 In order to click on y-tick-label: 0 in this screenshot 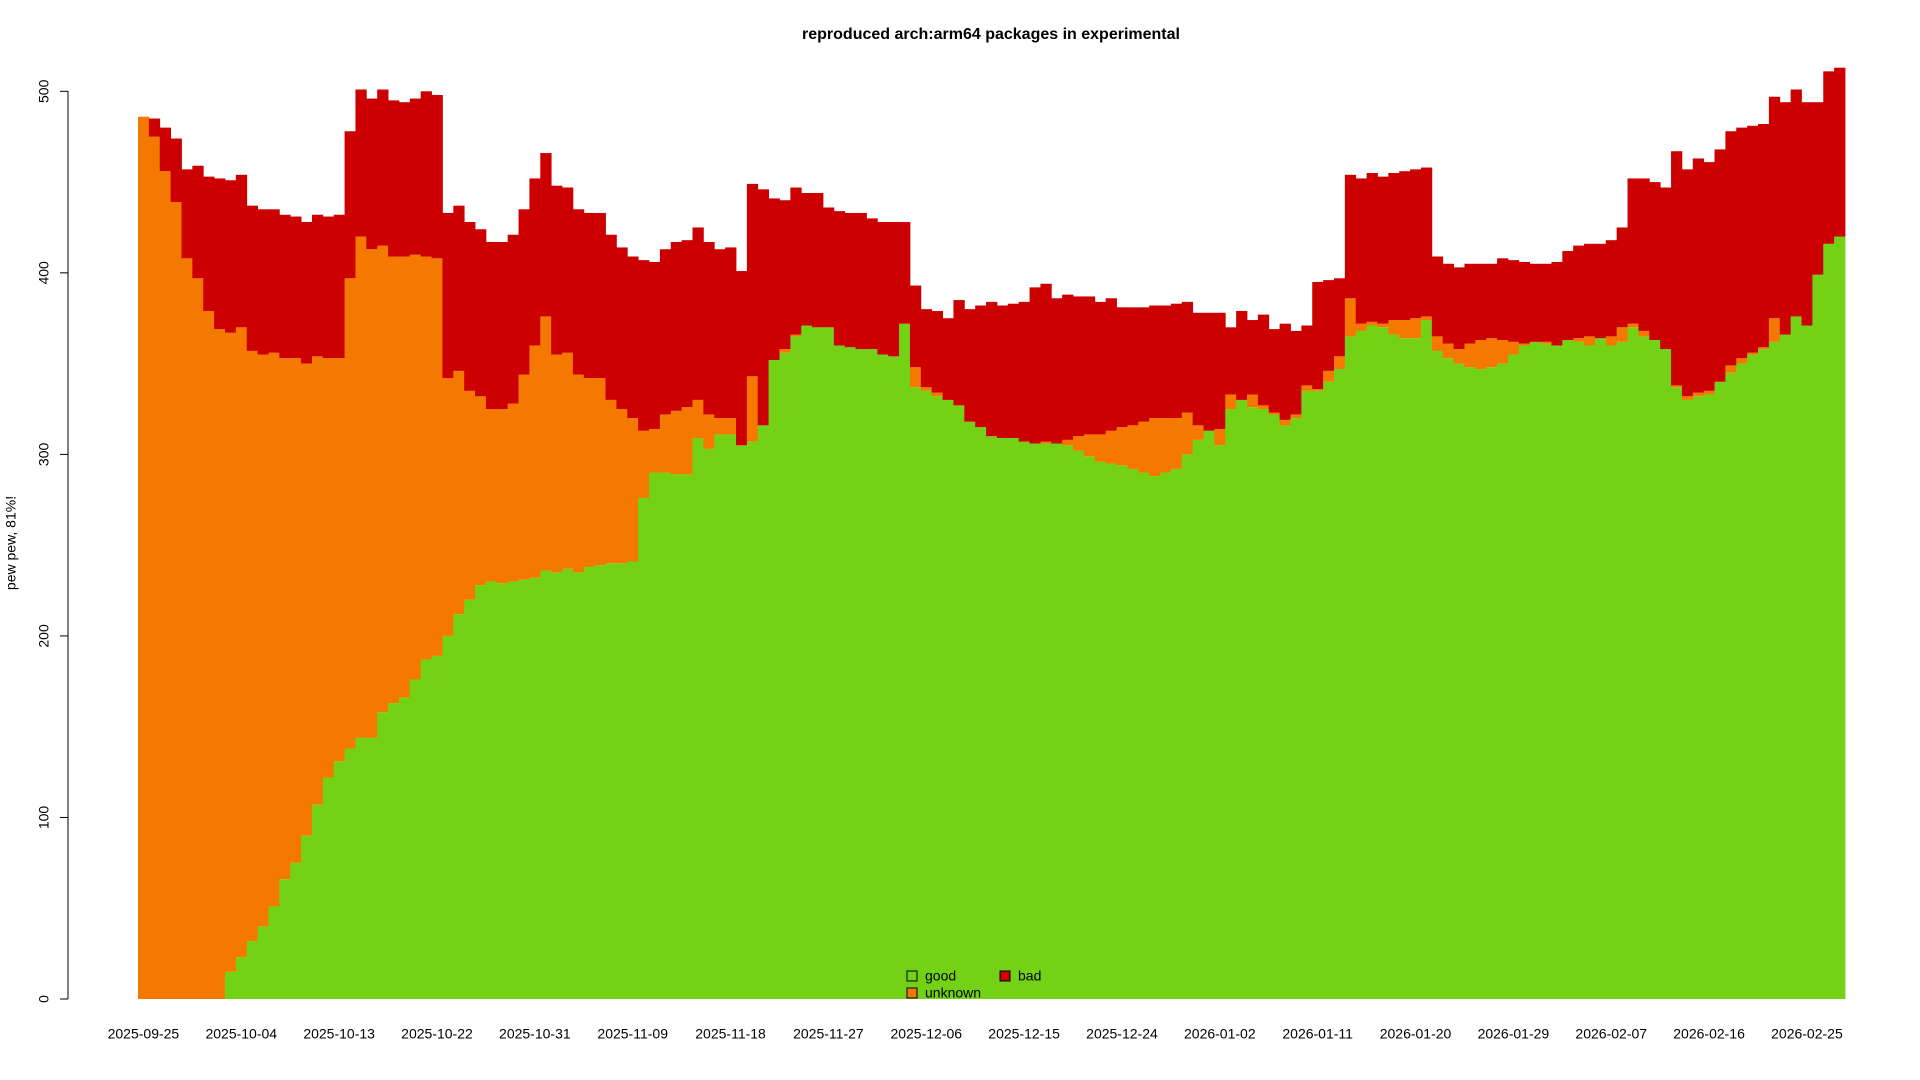, I will do `click(44, 999)`.